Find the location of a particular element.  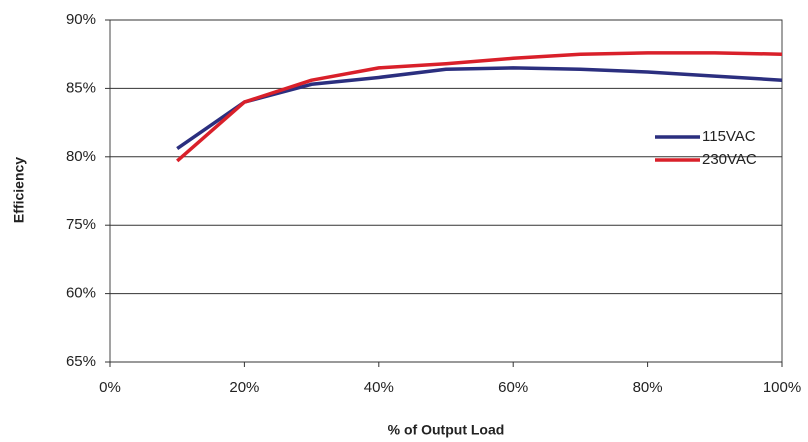

y-tick-label: 60% is located at coordinates (81, 293).